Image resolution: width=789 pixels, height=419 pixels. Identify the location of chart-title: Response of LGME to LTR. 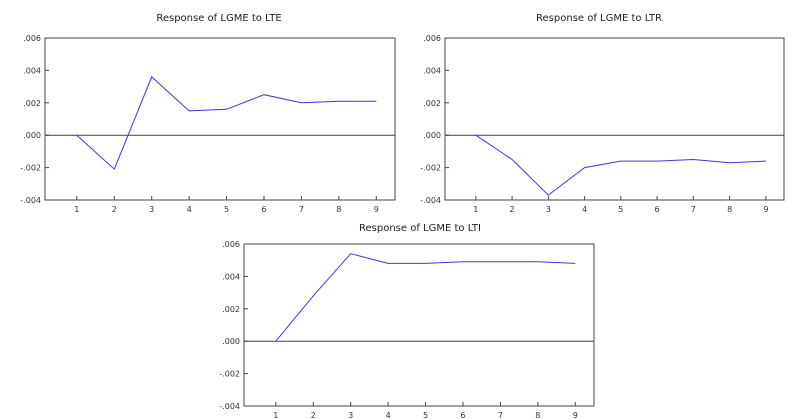
(599, 18).